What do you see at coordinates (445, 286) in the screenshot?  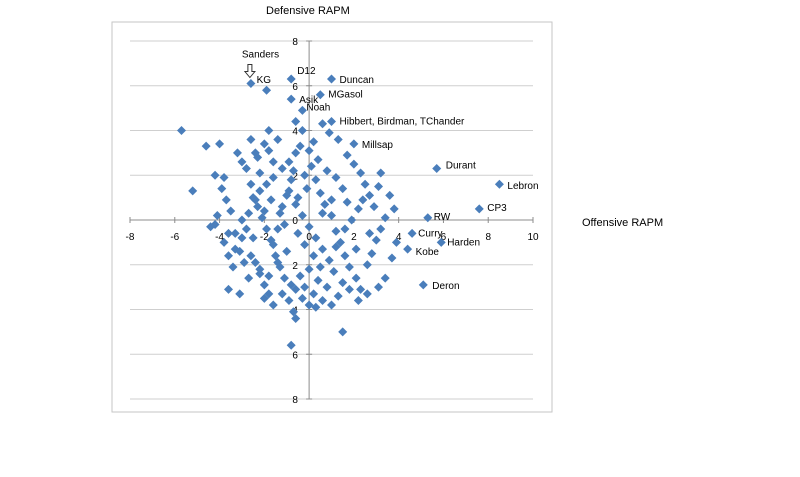 I see `point-label: Deron` at bounding box center [445, 286].